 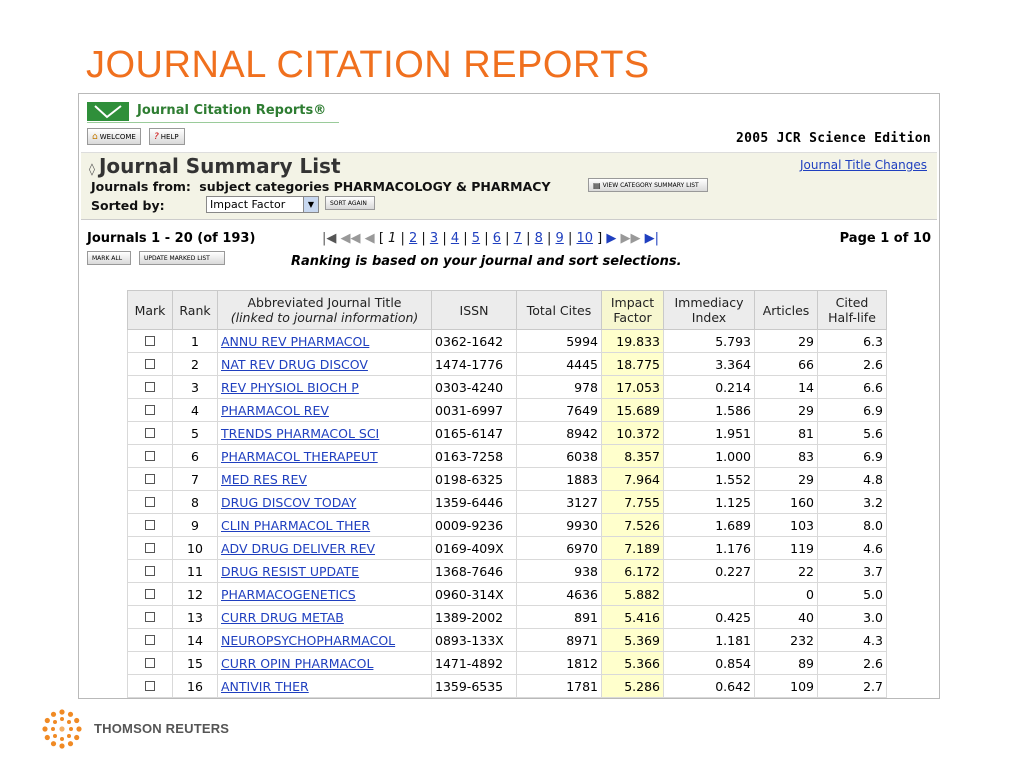 I want to click on journal-title-cell: DRUG RESIST UPDATE, so click(x=324, y=571).